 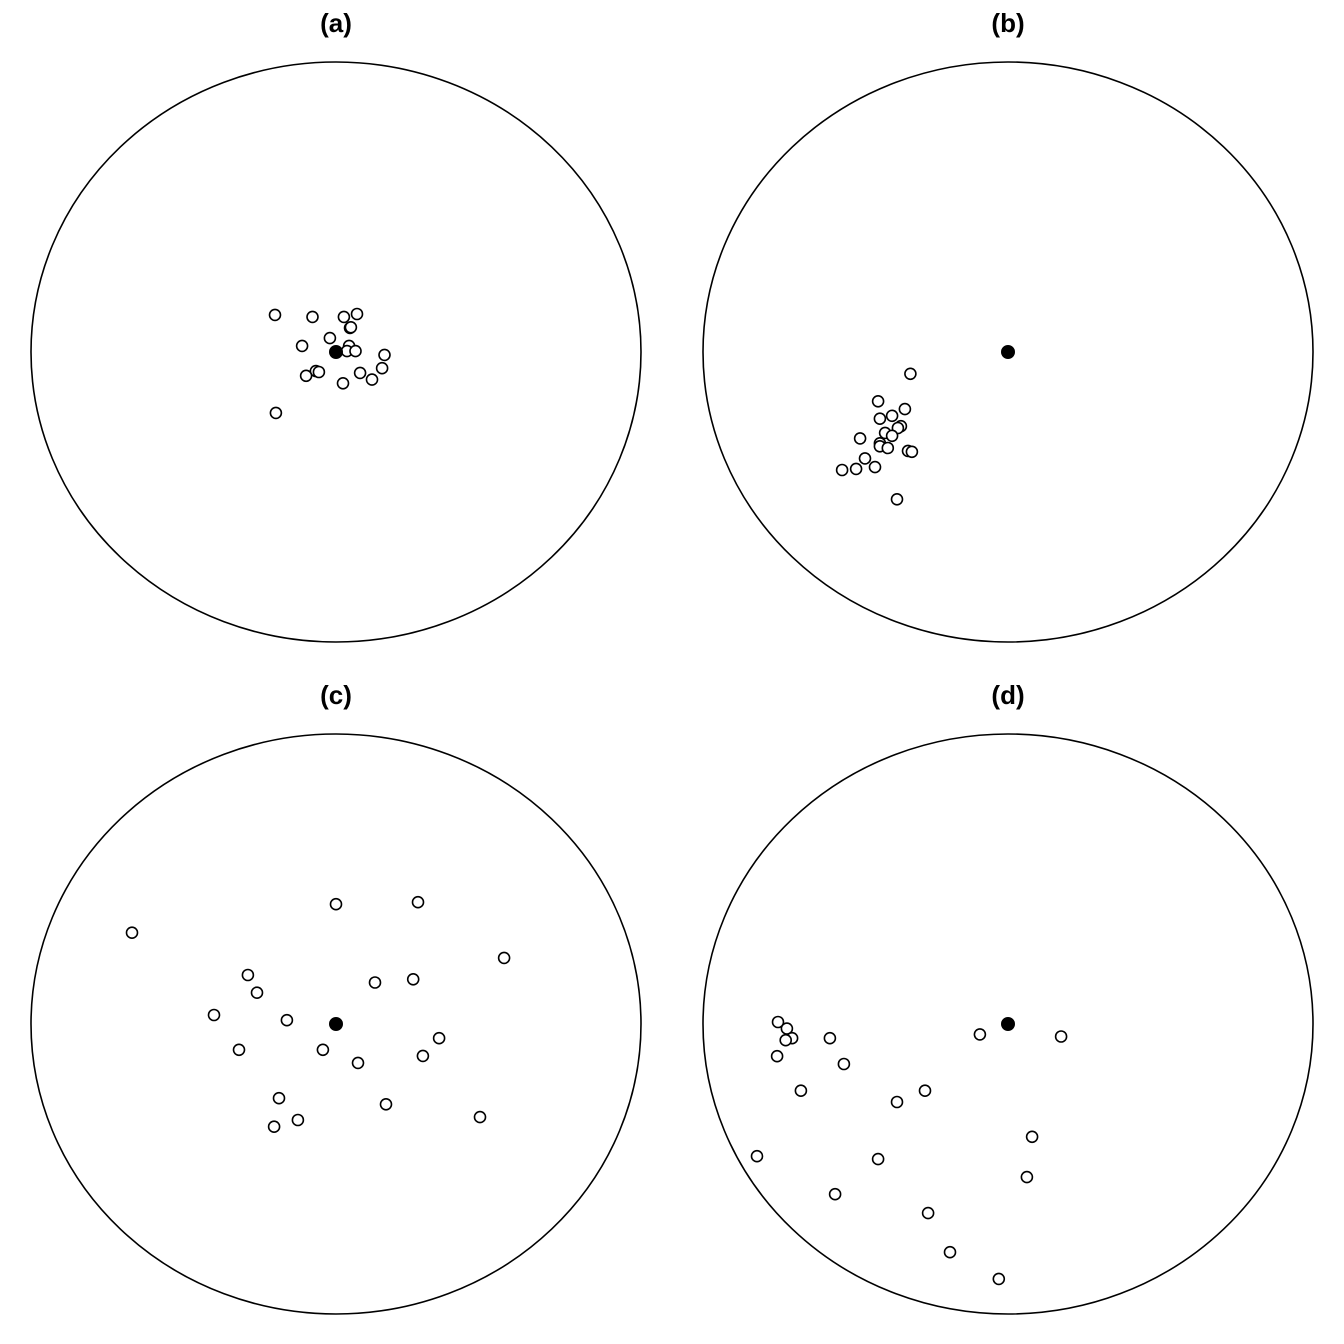 I want to click on panel-title: (d), so click(x=1007, y=695).